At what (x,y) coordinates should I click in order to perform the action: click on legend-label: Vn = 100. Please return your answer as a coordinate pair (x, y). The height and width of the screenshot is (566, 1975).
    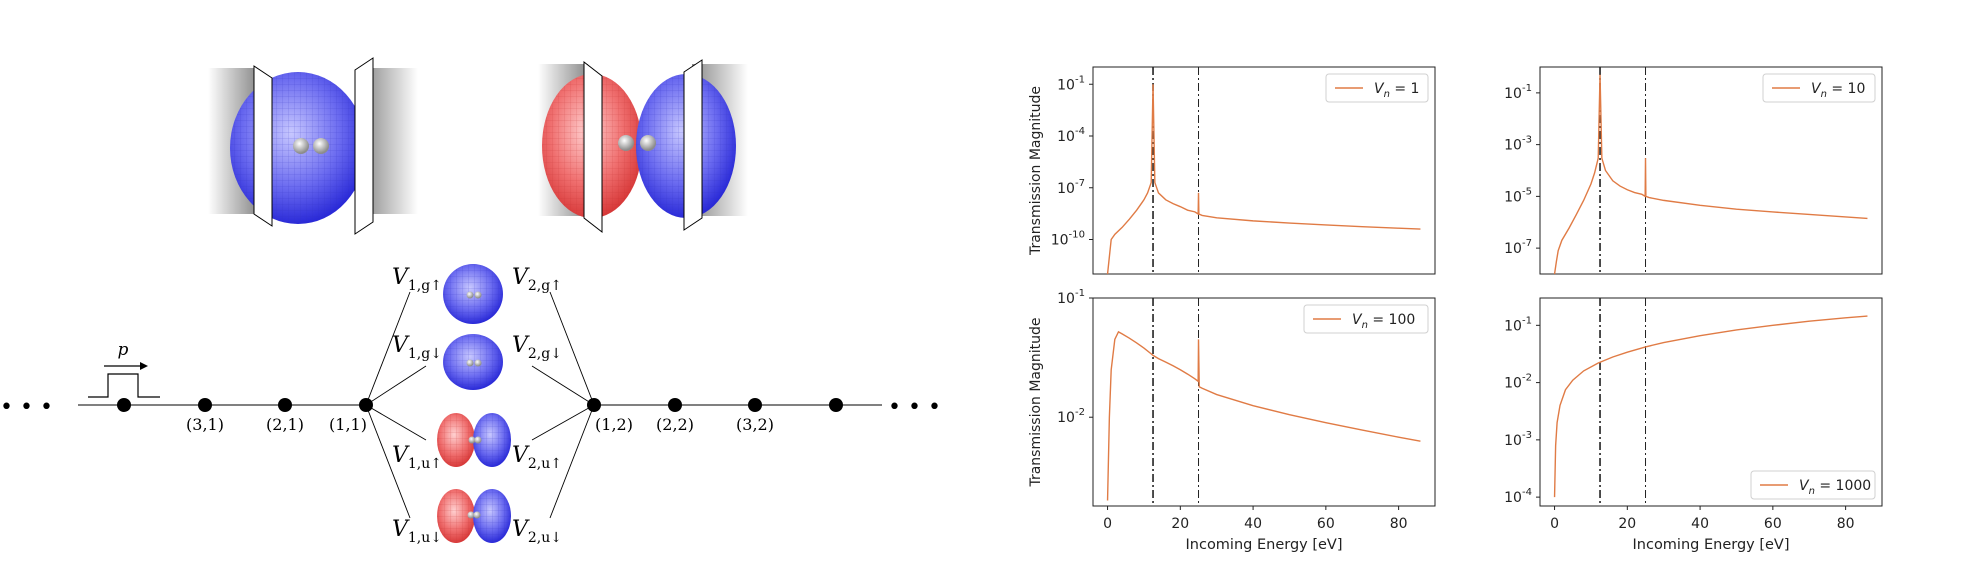
    Looking at the image, I should click on (1383, 321).